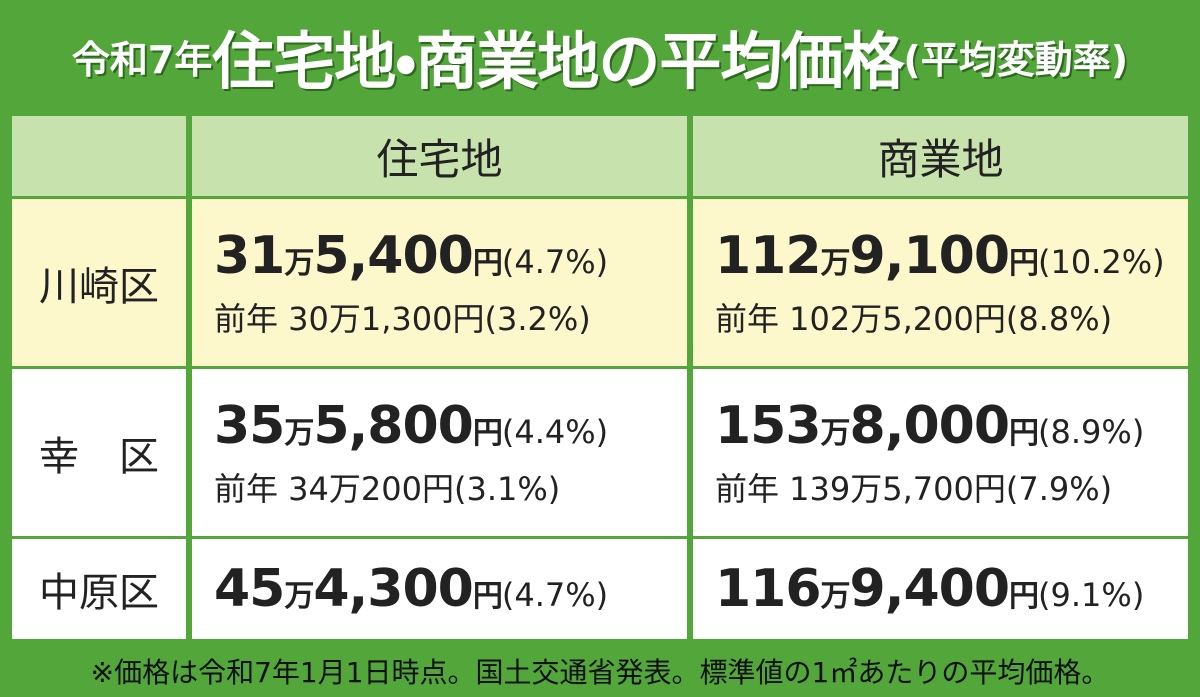  What do you see at coordinates (402, 318) in the screenshot?
I see `previous-year: 前年 30万1,300円(3.2%)` at bounding box center [402, 318].